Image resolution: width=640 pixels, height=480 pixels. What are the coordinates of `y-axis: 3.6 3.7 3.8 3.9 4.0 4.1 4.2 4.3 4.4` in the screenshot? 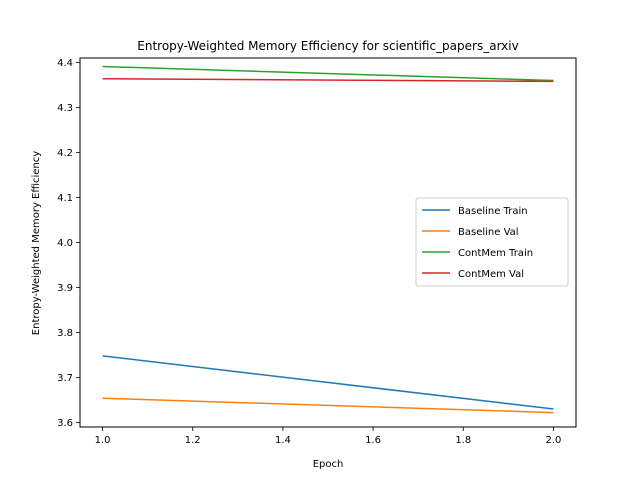 It's located at (68, 243).